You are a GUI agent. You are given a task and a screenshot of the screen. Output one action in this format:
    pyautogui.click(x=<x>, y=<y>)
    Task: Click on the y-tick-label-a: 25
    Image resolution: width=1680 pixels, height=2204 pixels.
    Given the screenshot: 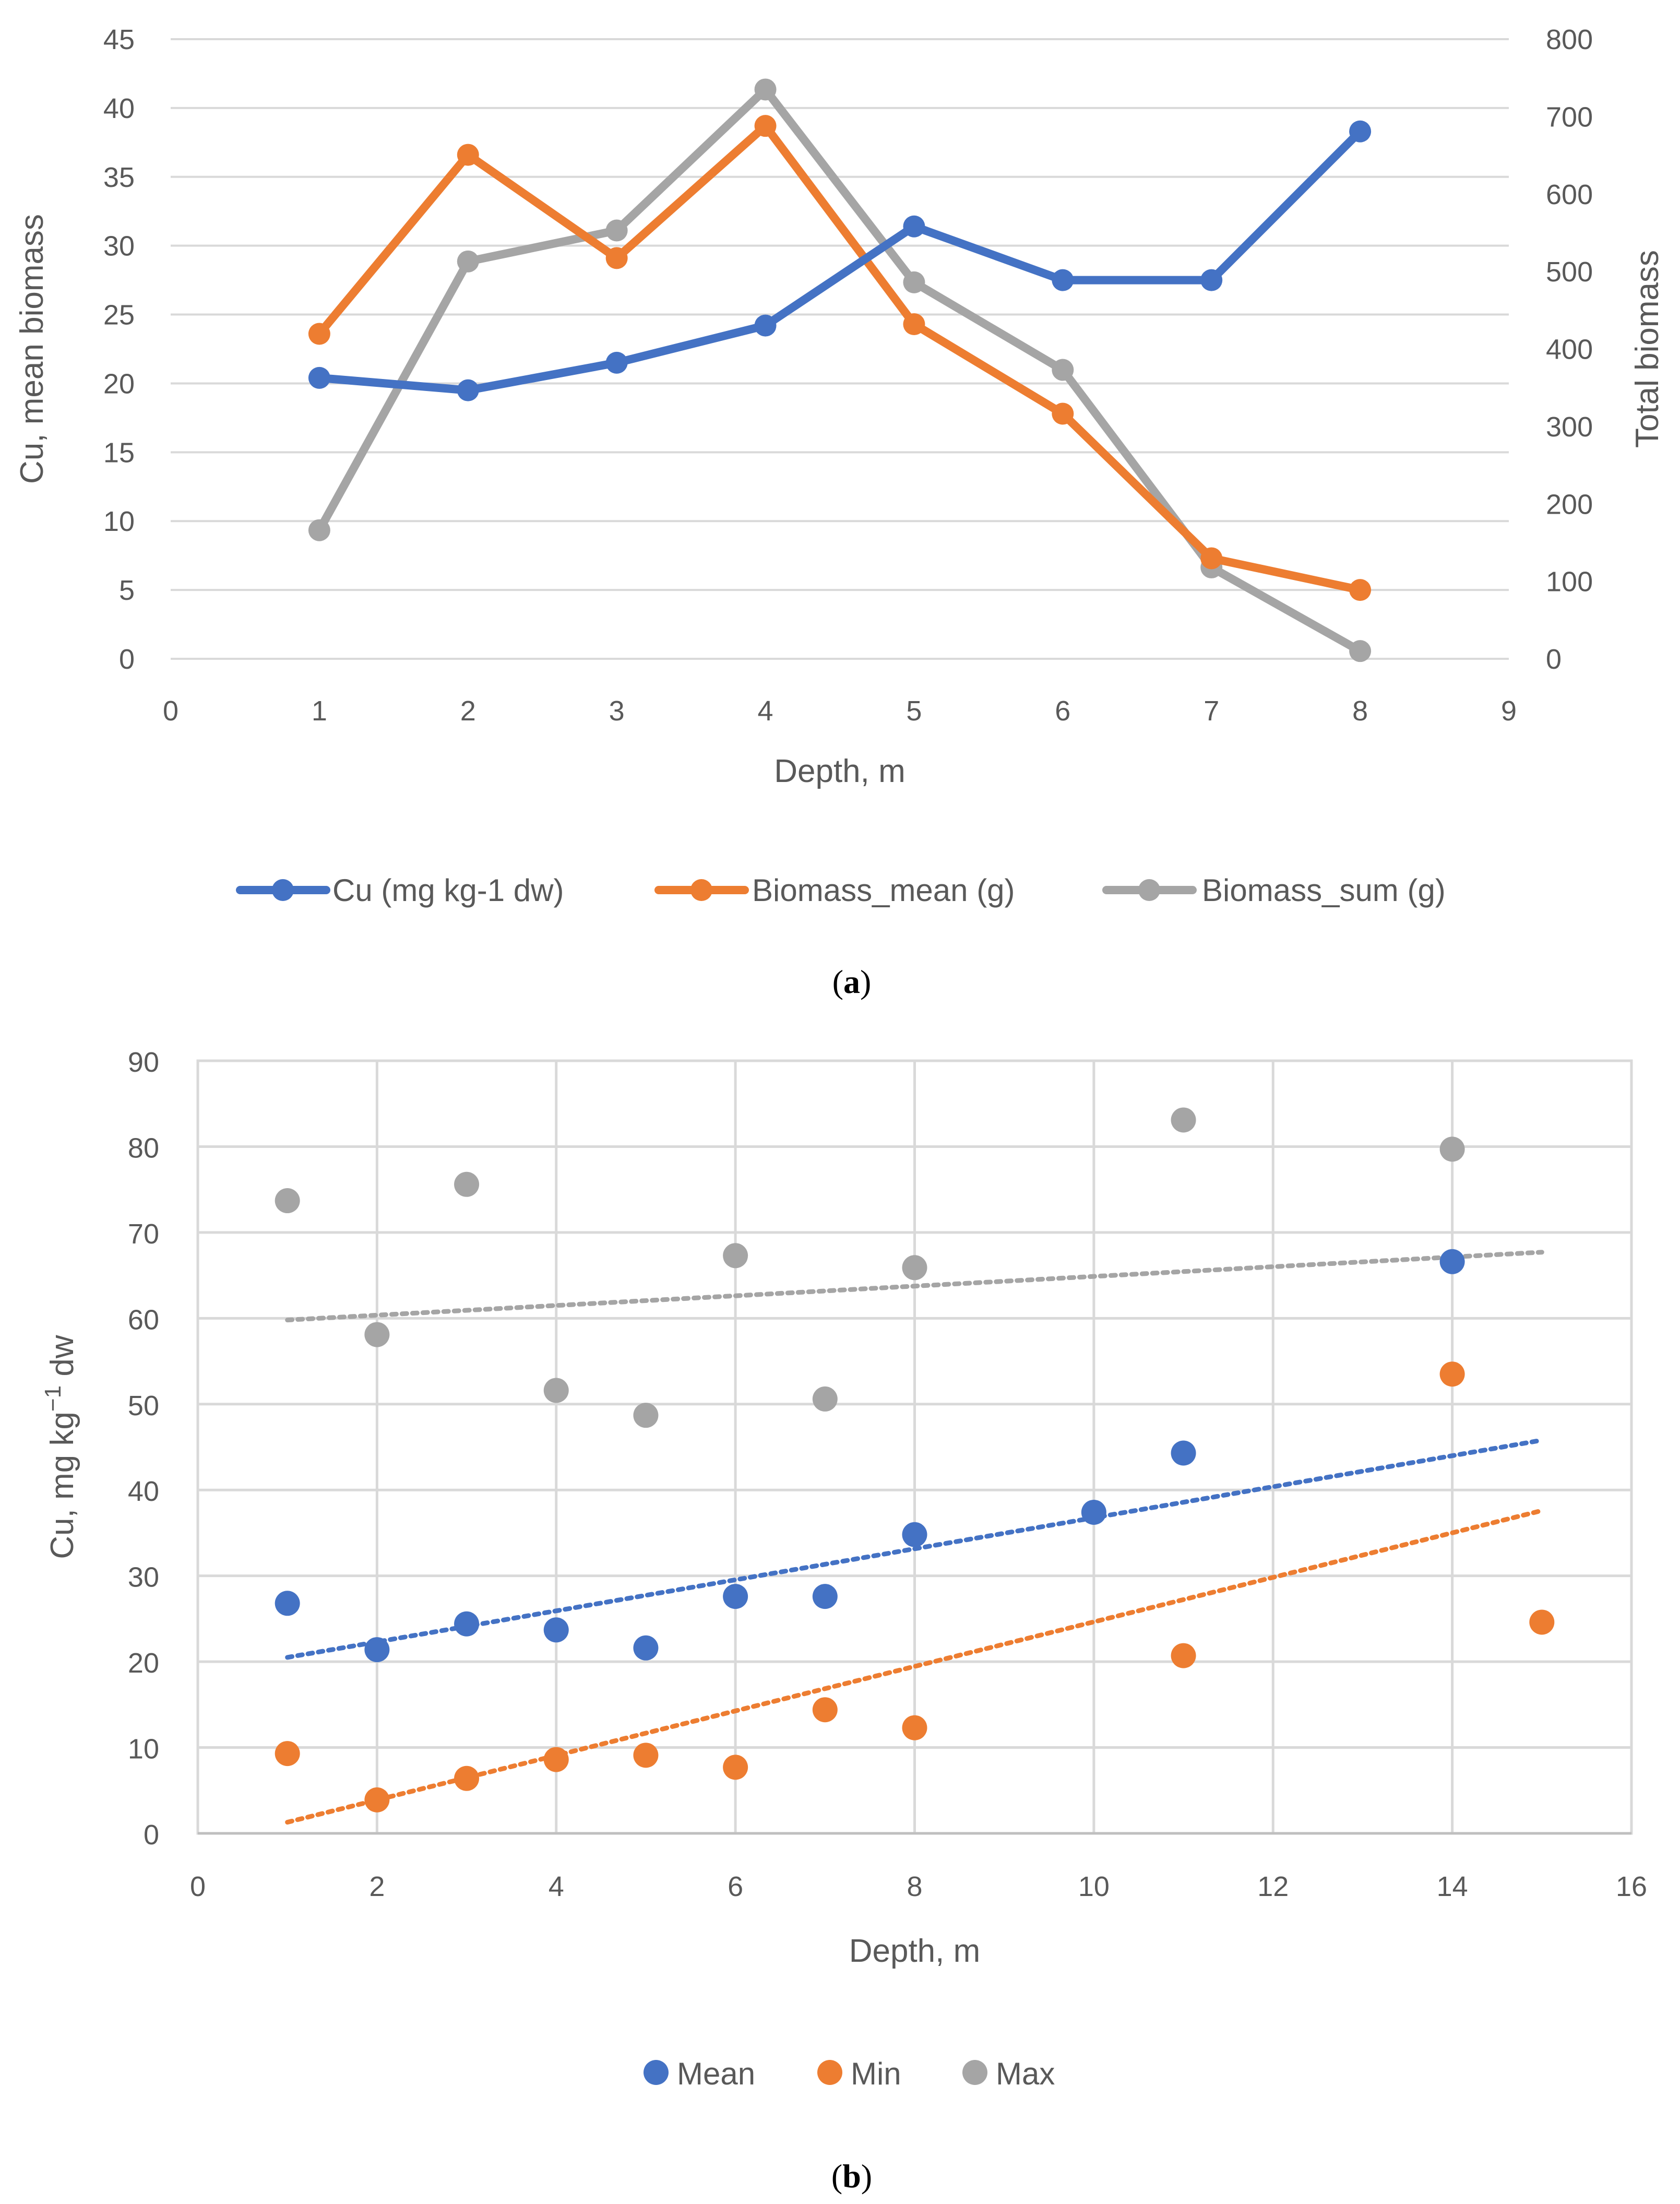 What is the action you would take?
    pyautogui.click(x=119, y=315)
    